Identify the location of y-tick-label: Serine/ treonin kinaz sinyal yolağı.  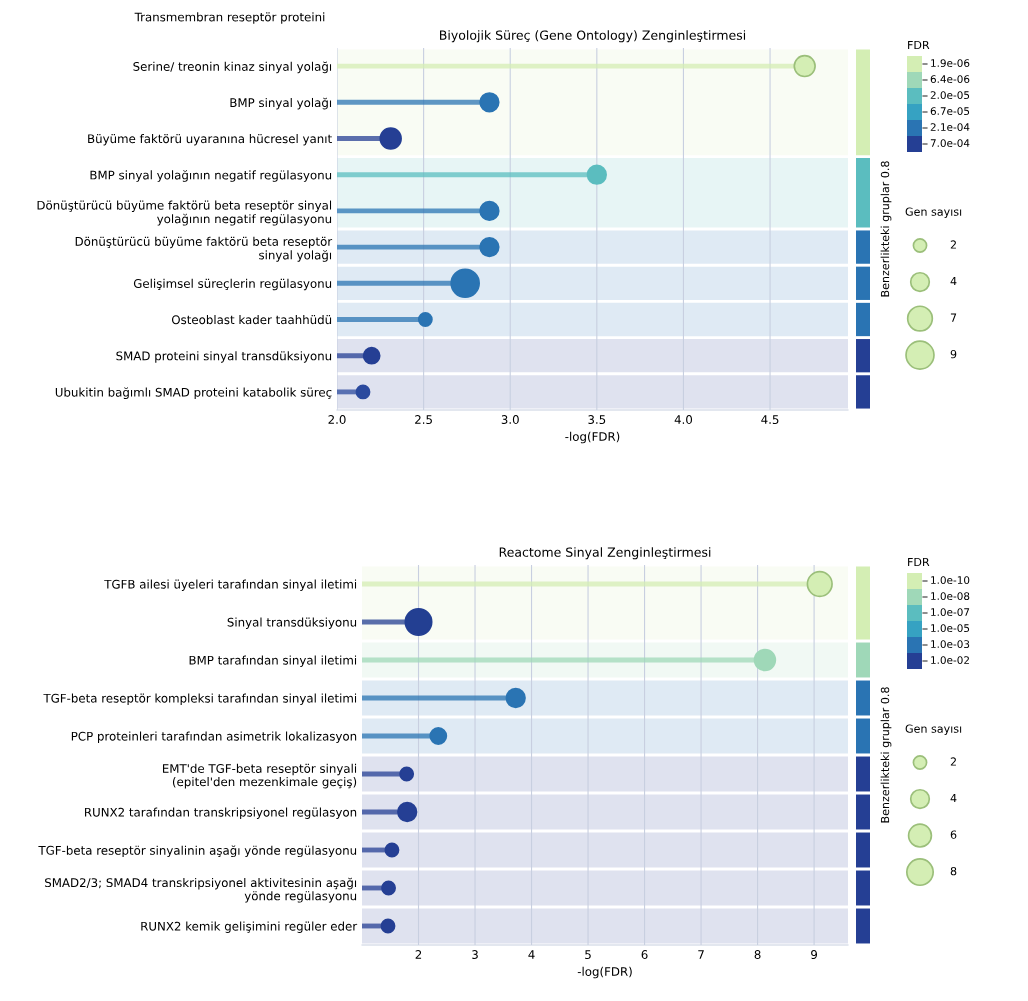
(232, 67).